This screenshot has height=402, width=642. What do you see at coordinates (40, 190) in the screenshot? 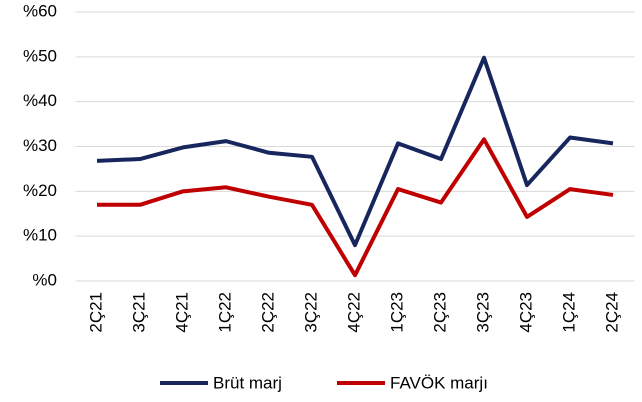
I see `y-tick-label: %20` at bounding box center [40, 190].